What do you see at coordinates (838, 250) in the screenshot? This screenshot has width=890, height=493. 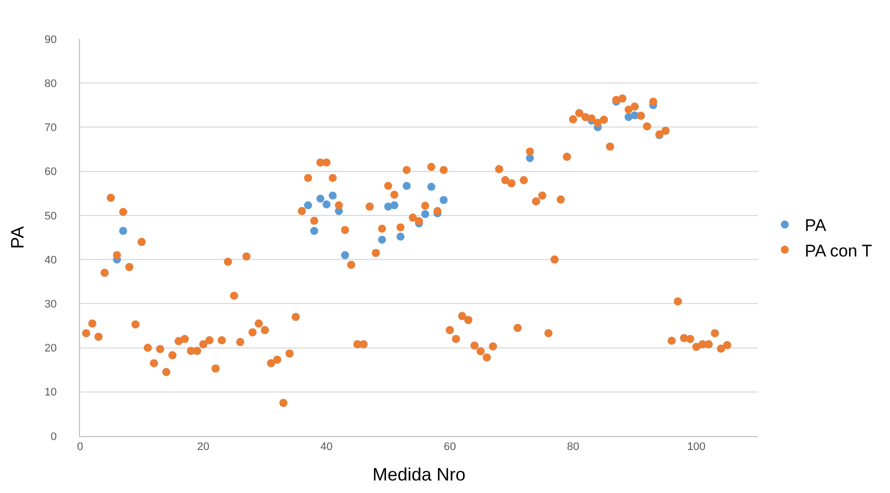 I see `legend-label: PA con T` at bounding box center [838, 250].